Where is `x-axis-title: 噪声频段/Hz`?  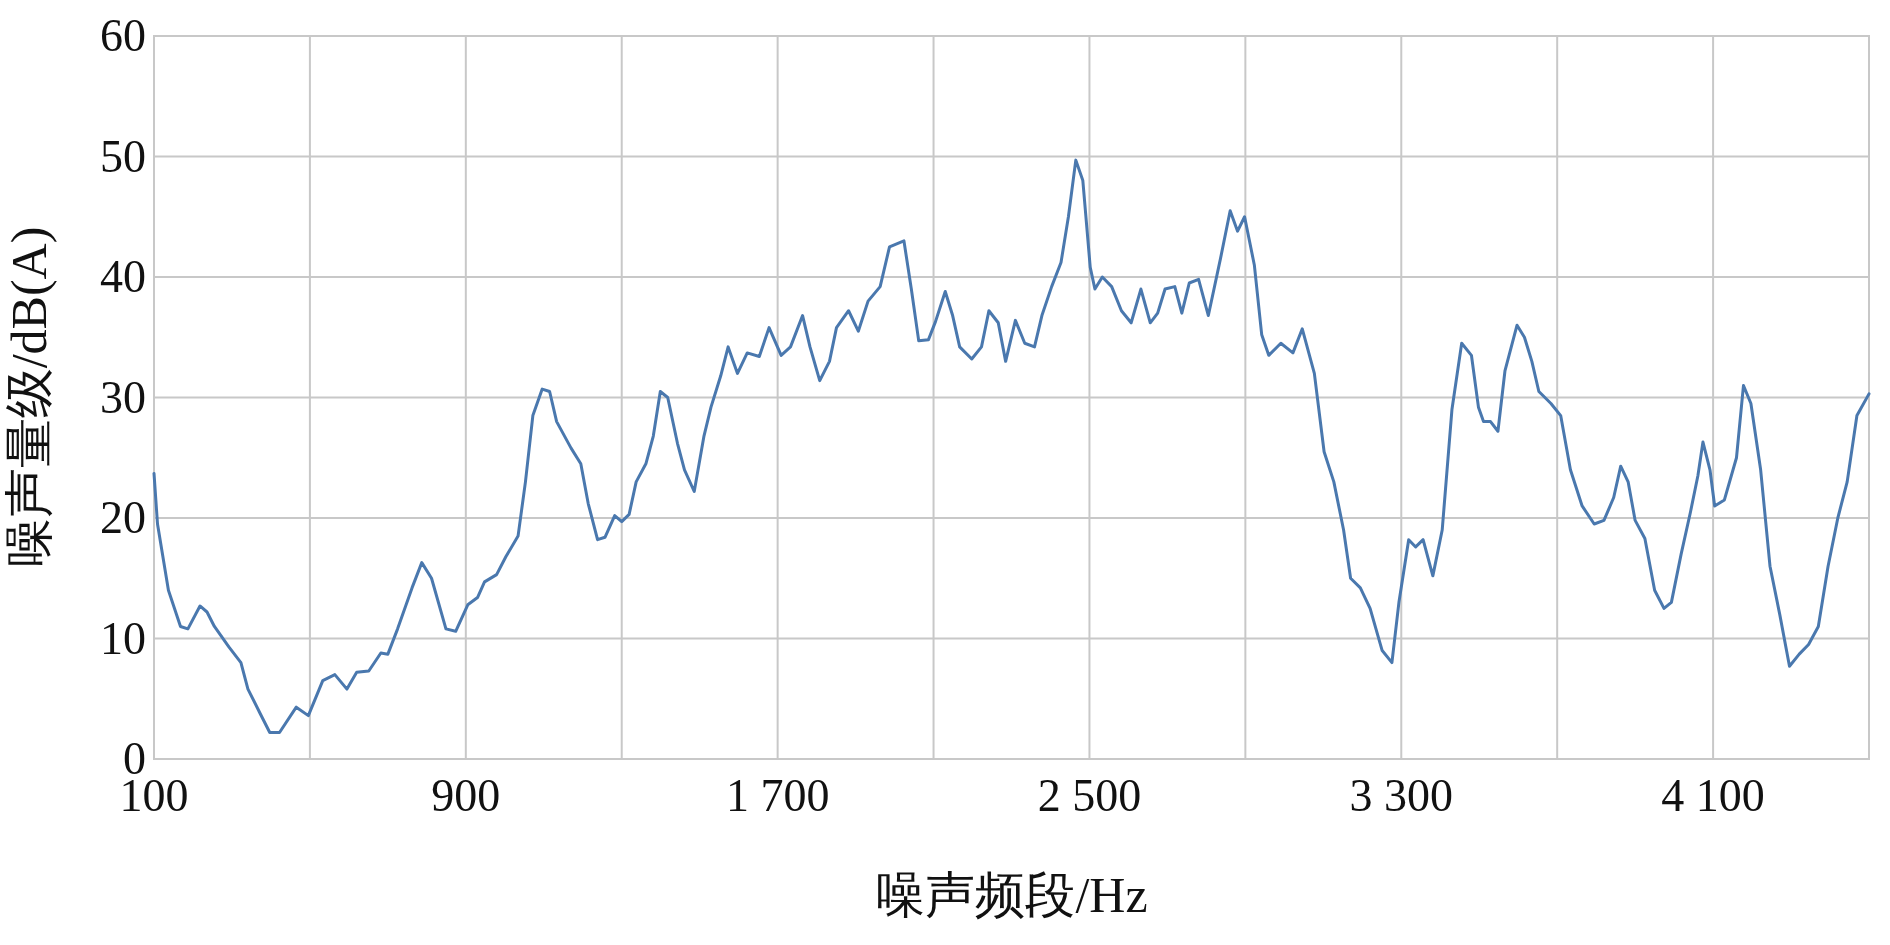 x-axis-title: 噪声频段/Hz is located at coordinates (1011, 895).